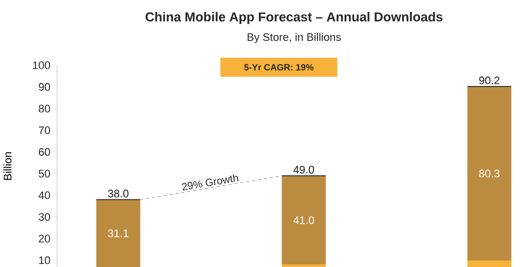 The width and height of the screenshot is (532, 267). I want to click on total-label: 49.0, so click(303, 170).